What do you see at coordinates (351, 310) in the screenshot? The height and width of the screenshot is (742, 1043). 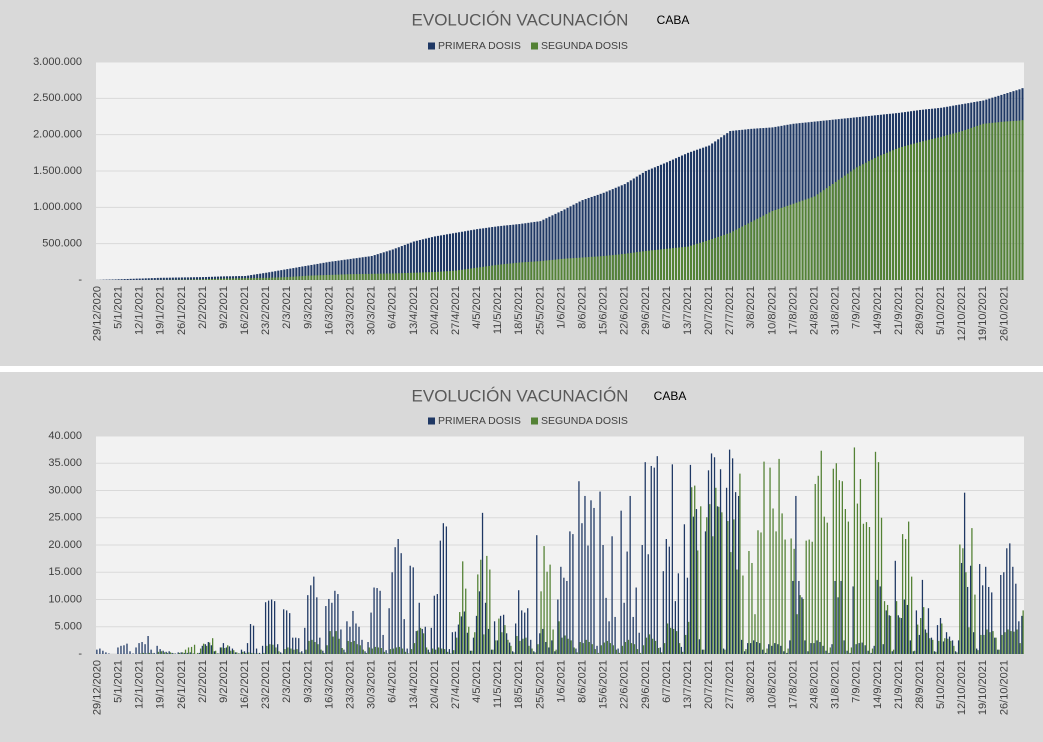 I see `x-tick-label: 23/3/2021` at bounding box center [351, 310].